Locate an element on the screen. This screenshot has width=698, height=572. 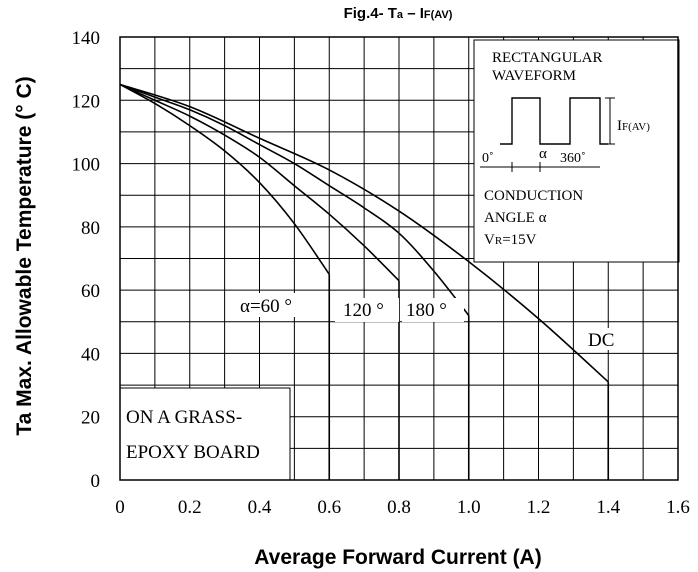
y-tick-label: 20 is located at coordinates (90, 418).